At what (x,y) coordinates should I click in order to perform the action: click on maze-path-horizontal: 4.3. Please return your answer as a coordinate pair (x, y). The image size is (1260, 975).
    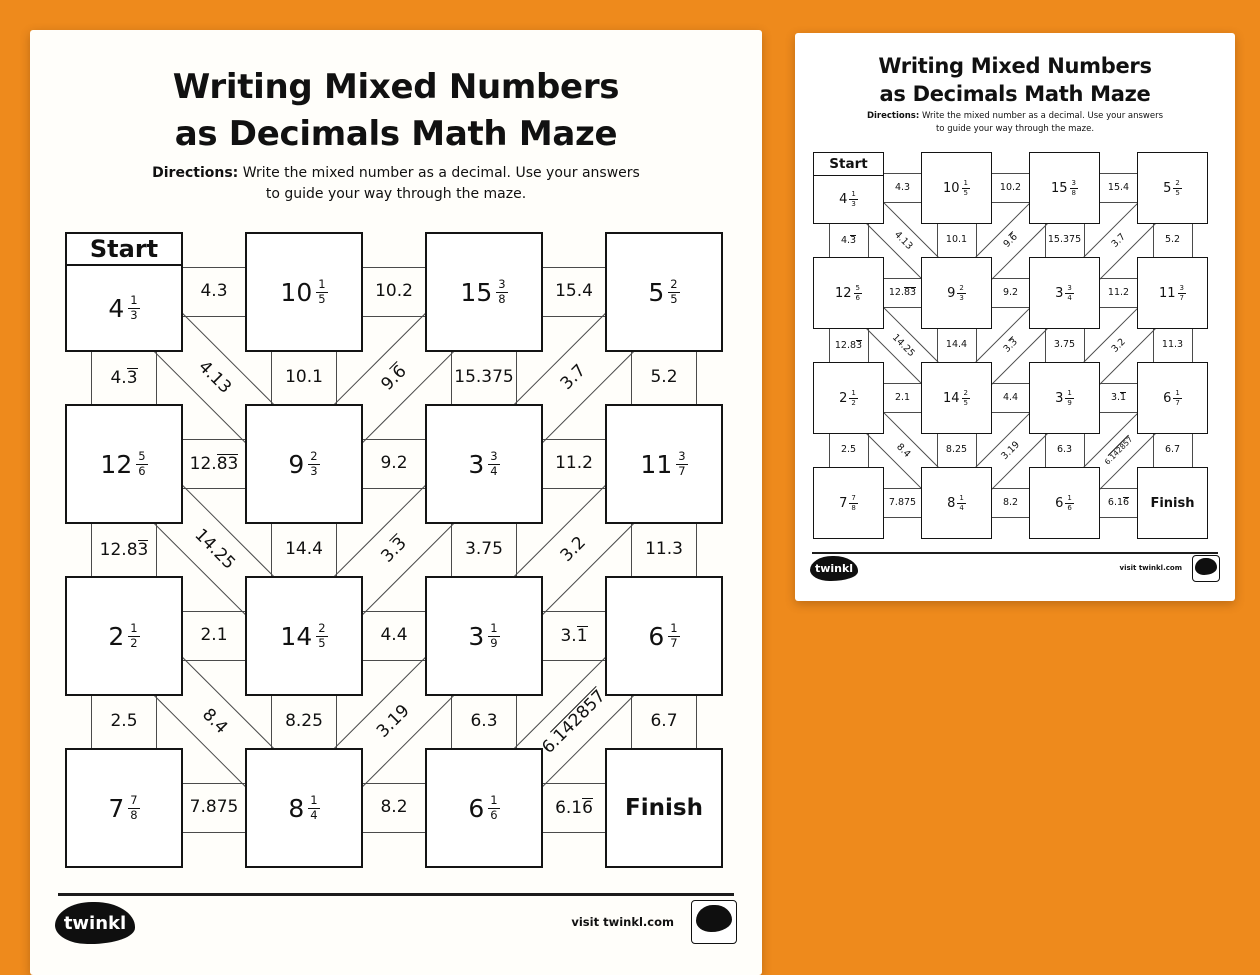
    Looking at the image, I should click on (902, 188).